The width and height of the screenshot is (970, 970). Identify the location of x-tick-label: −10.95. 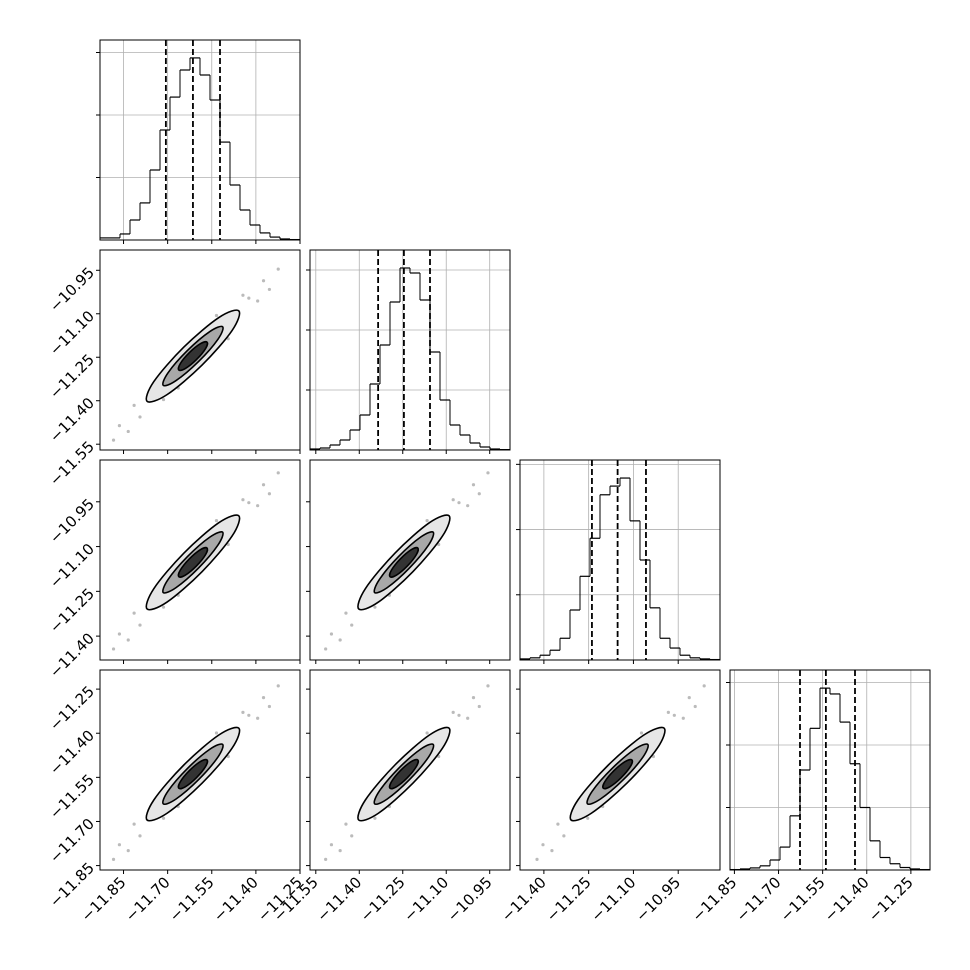
(658, 899).